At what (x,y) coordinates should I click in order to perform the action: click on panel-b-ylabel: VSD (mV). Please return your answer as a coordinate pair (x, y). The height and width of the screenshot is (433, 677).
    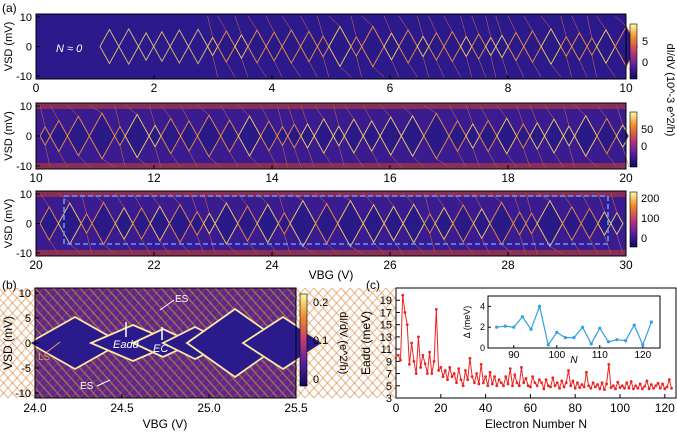
    Looking at the image, I should click on (8, 343).